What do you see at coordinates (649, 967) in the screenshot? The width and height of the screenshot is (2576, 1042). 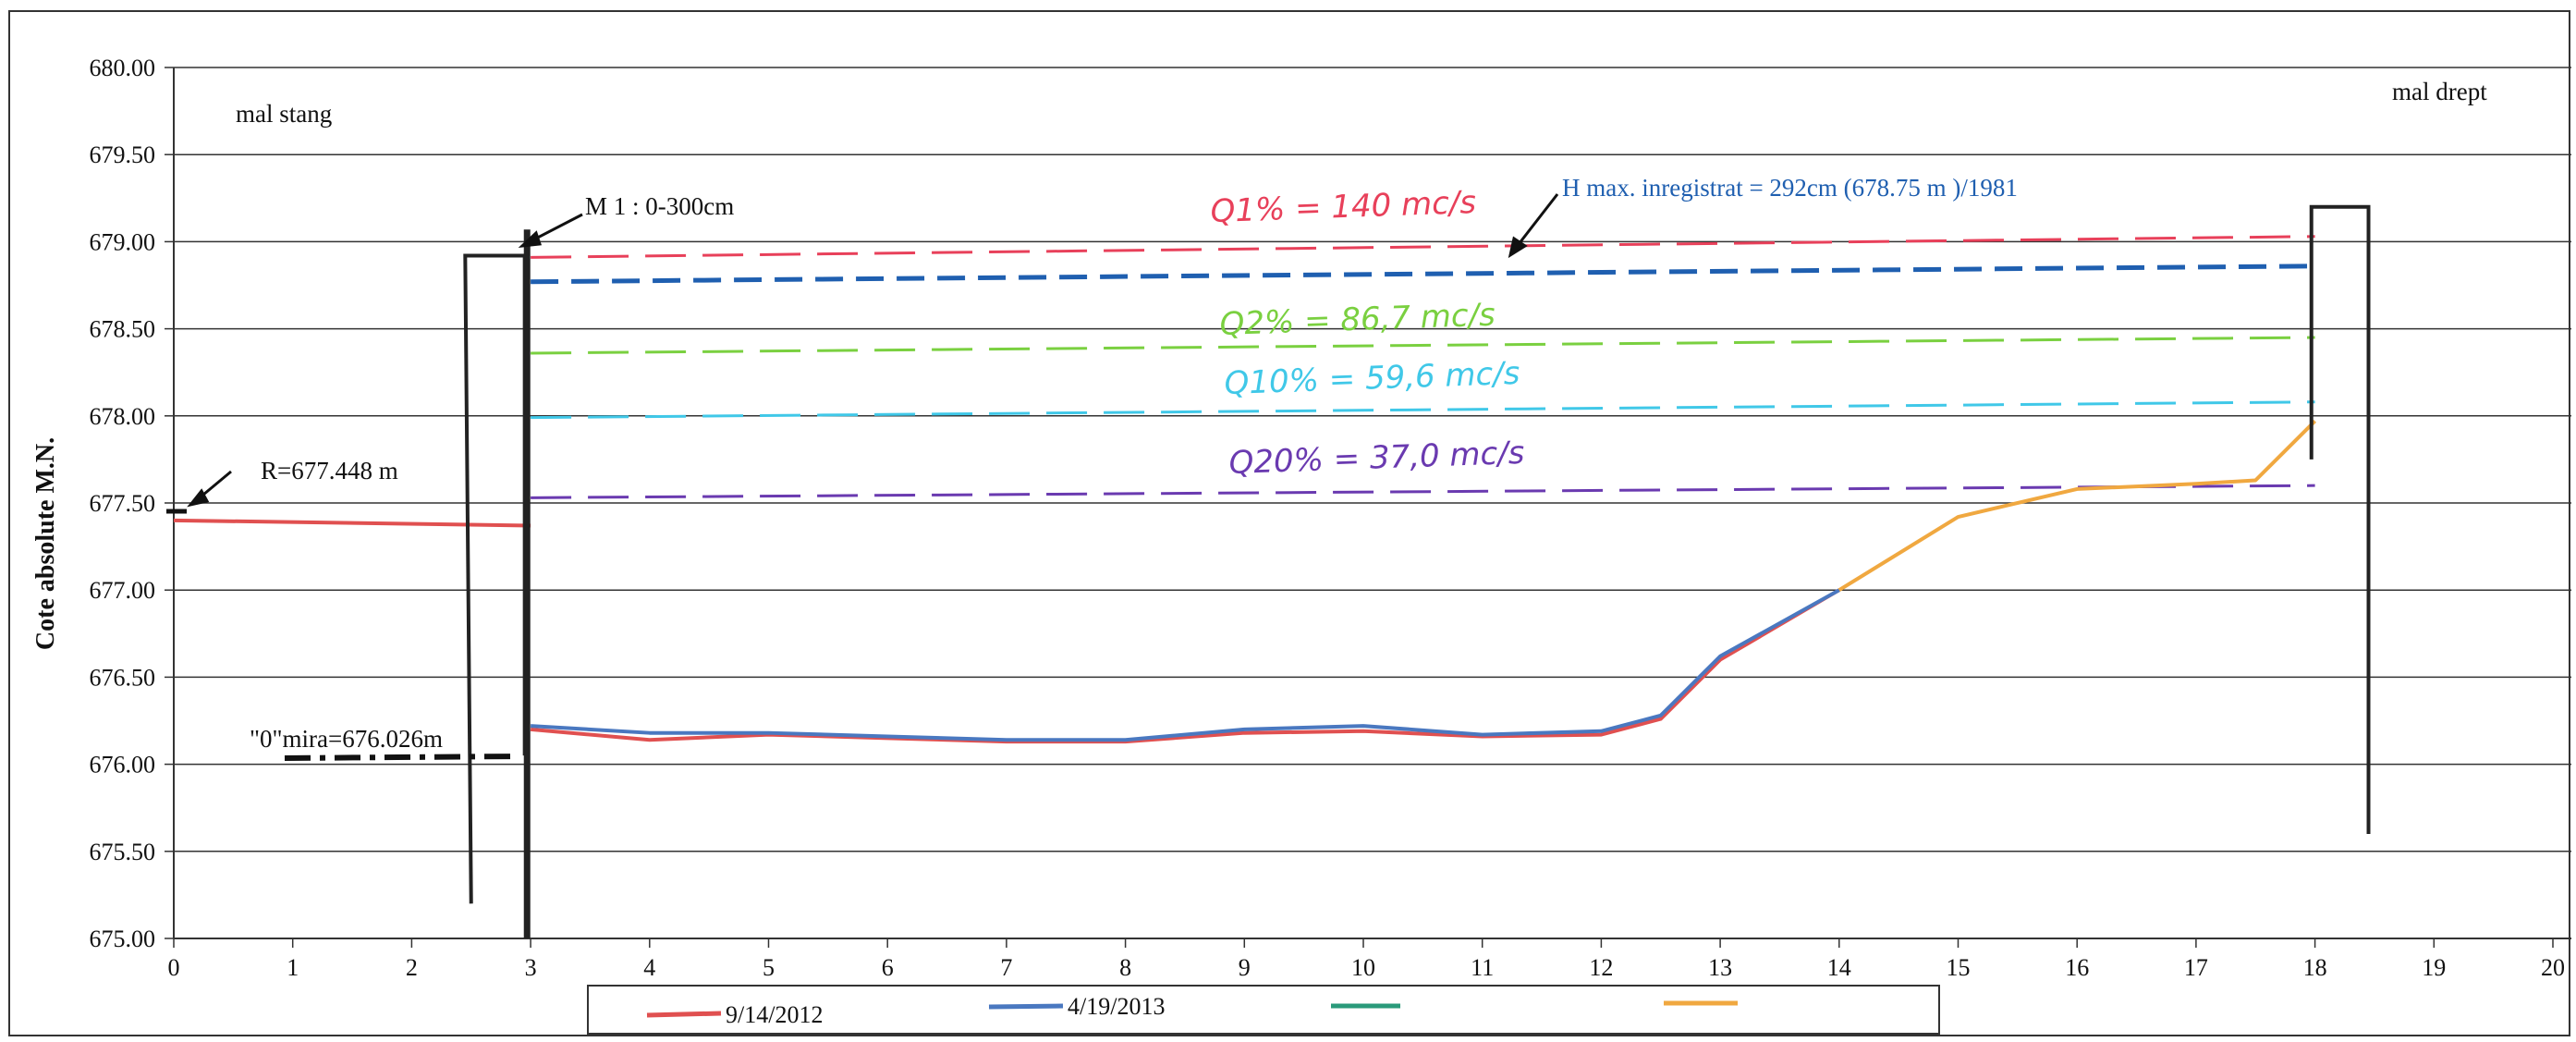 I see `x-tick-label-4: 4` at bounding box center [649, 967].